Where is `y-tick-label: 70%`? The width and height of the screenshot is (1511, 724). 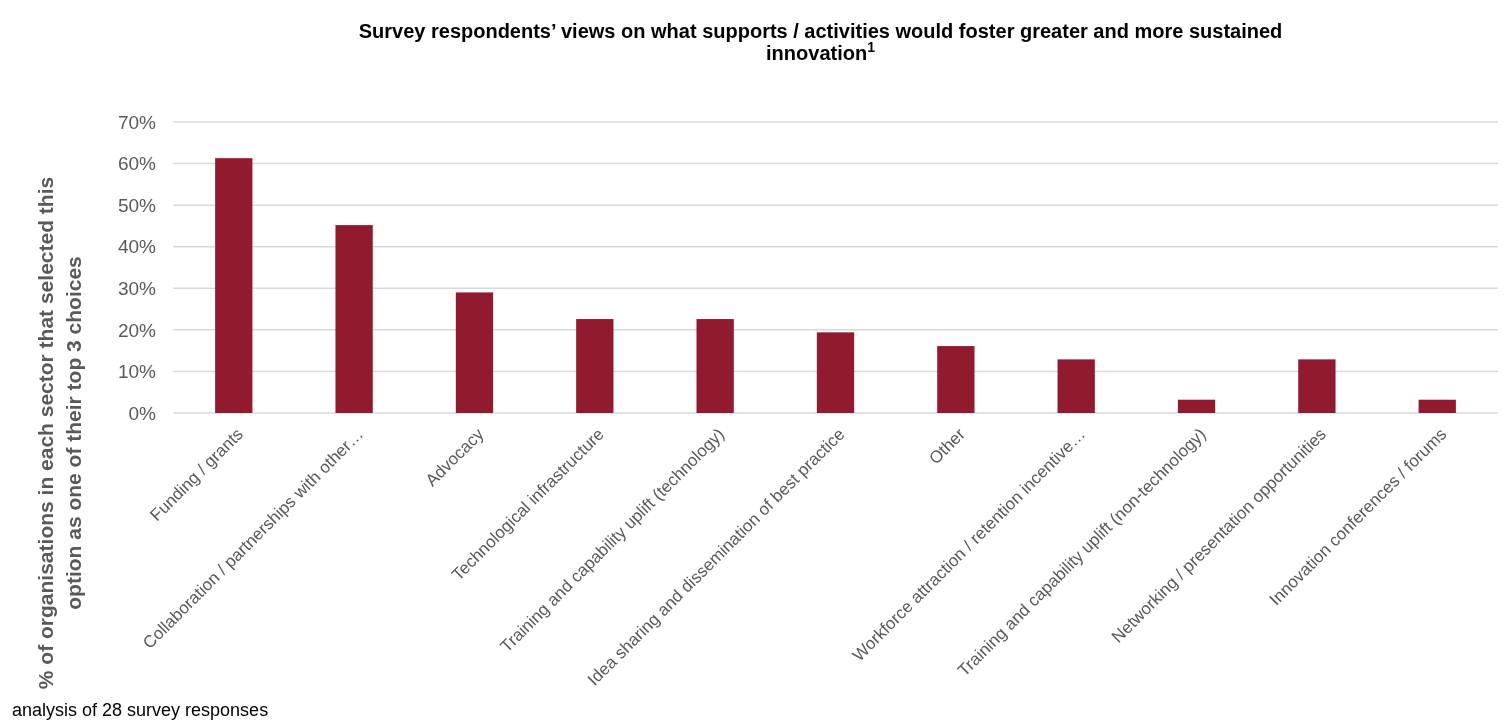 y-tick-label: 70% is located at coordinates (137, 122).